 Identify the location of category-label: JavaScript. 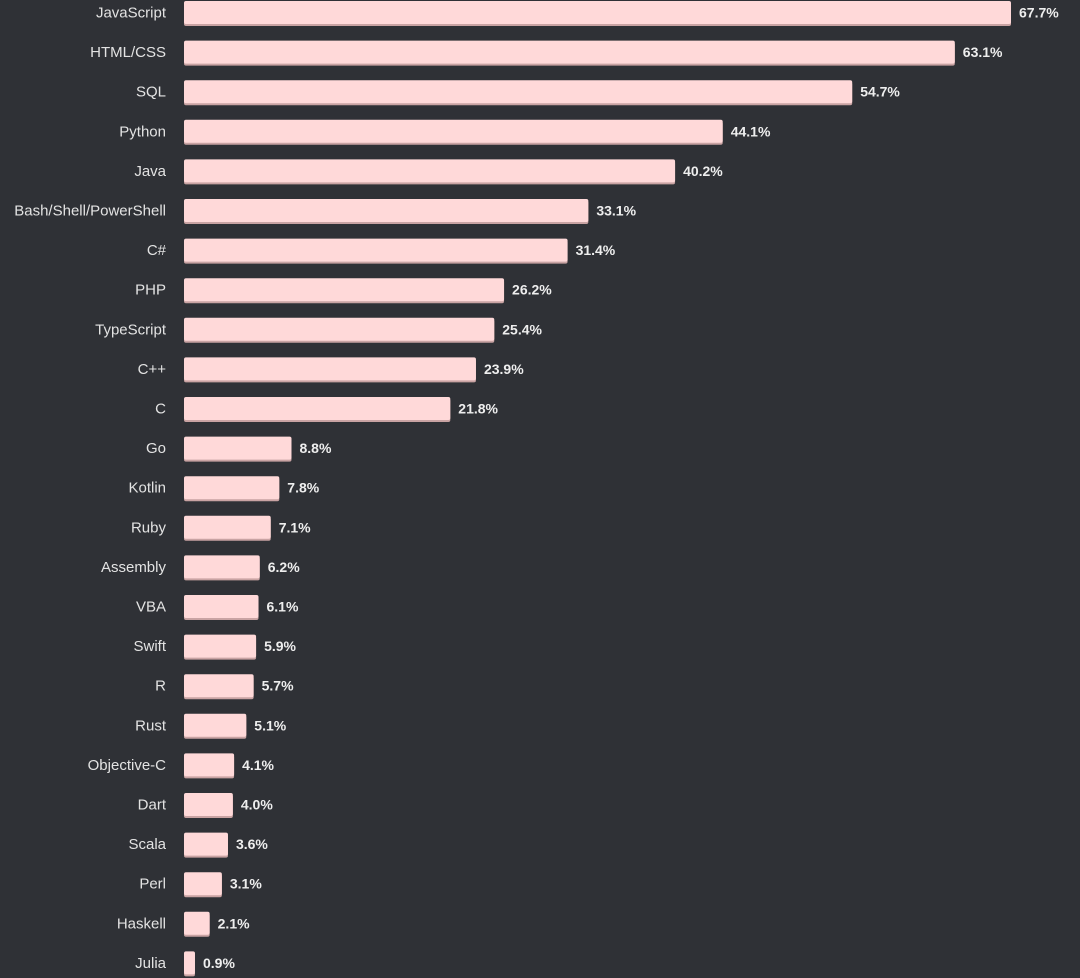
(131, 13).